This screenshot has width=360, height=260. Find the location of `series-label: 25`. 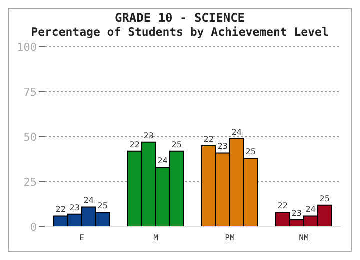

series-label: 25 is located at coordinates (103, 206).